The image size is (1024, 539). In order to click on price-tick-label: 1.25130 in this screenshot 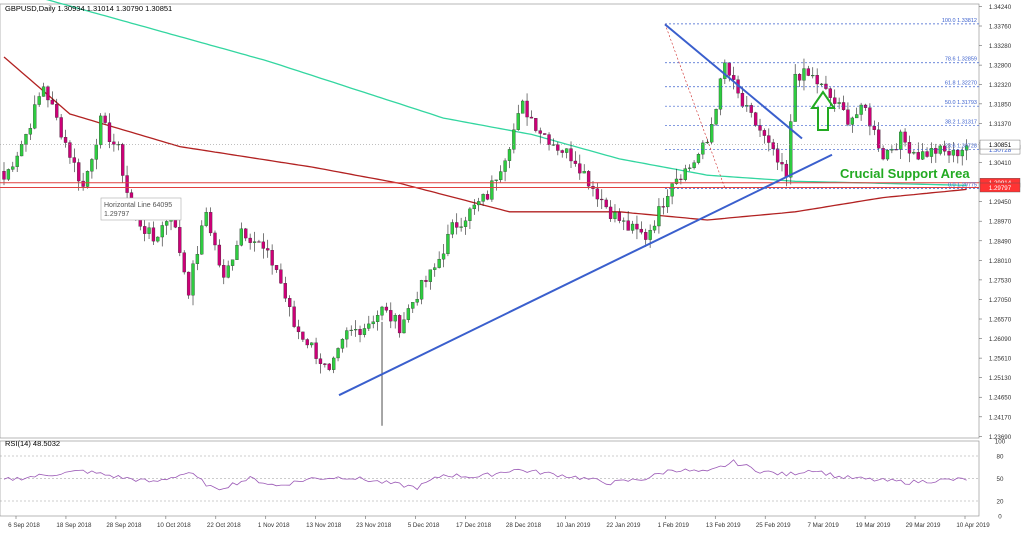, I will do `click(1000, 378)`.